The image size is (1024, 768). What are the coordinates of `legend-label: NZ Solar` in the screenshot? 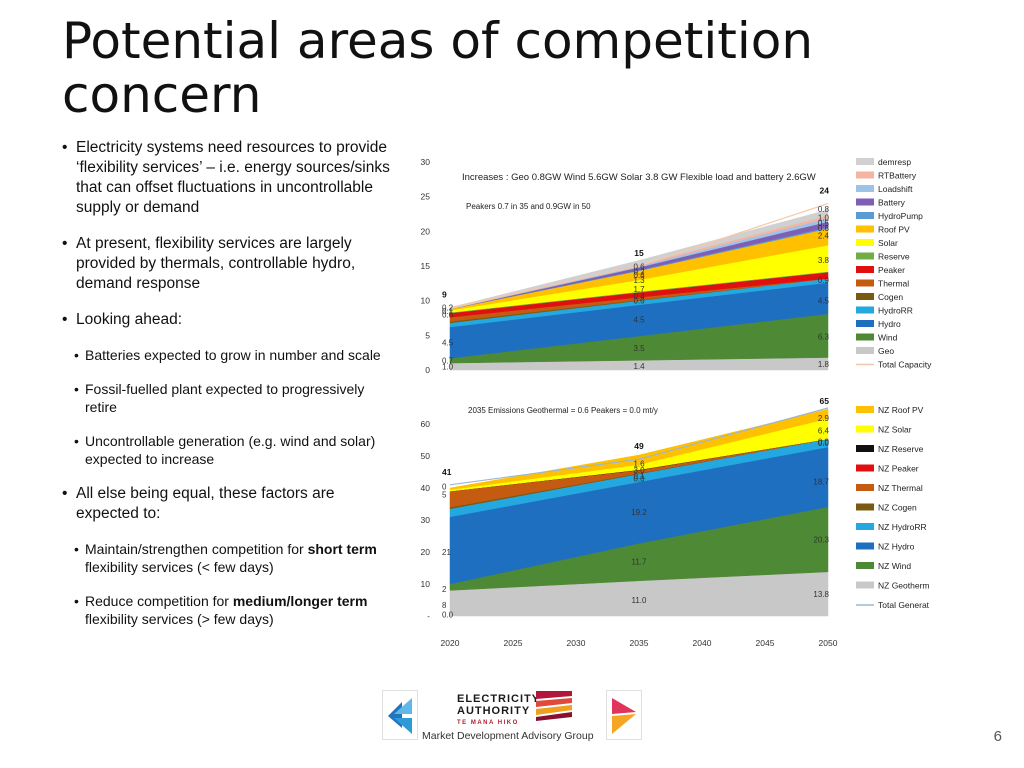 It's located at (895, 430).